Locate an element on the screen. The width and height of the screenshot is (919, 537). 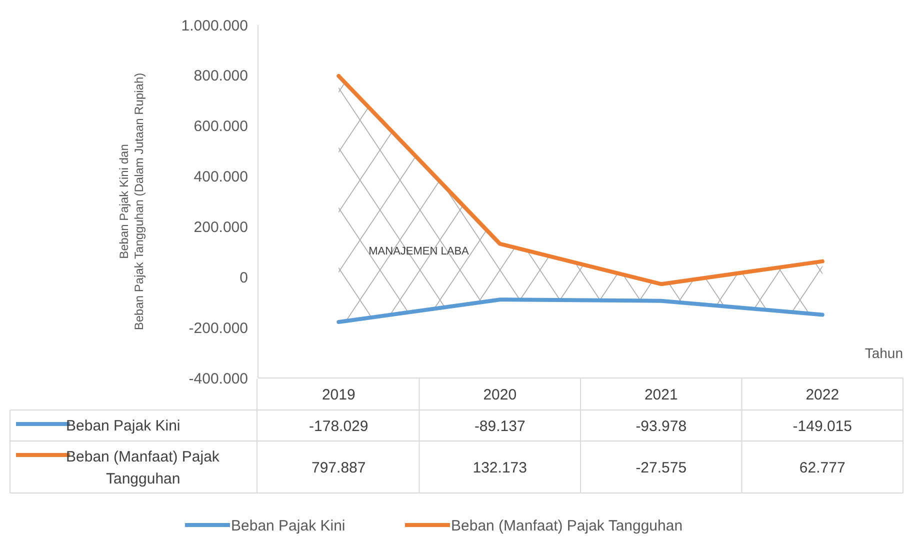
data-label: 62.777 is located at coordinates (822, 467).